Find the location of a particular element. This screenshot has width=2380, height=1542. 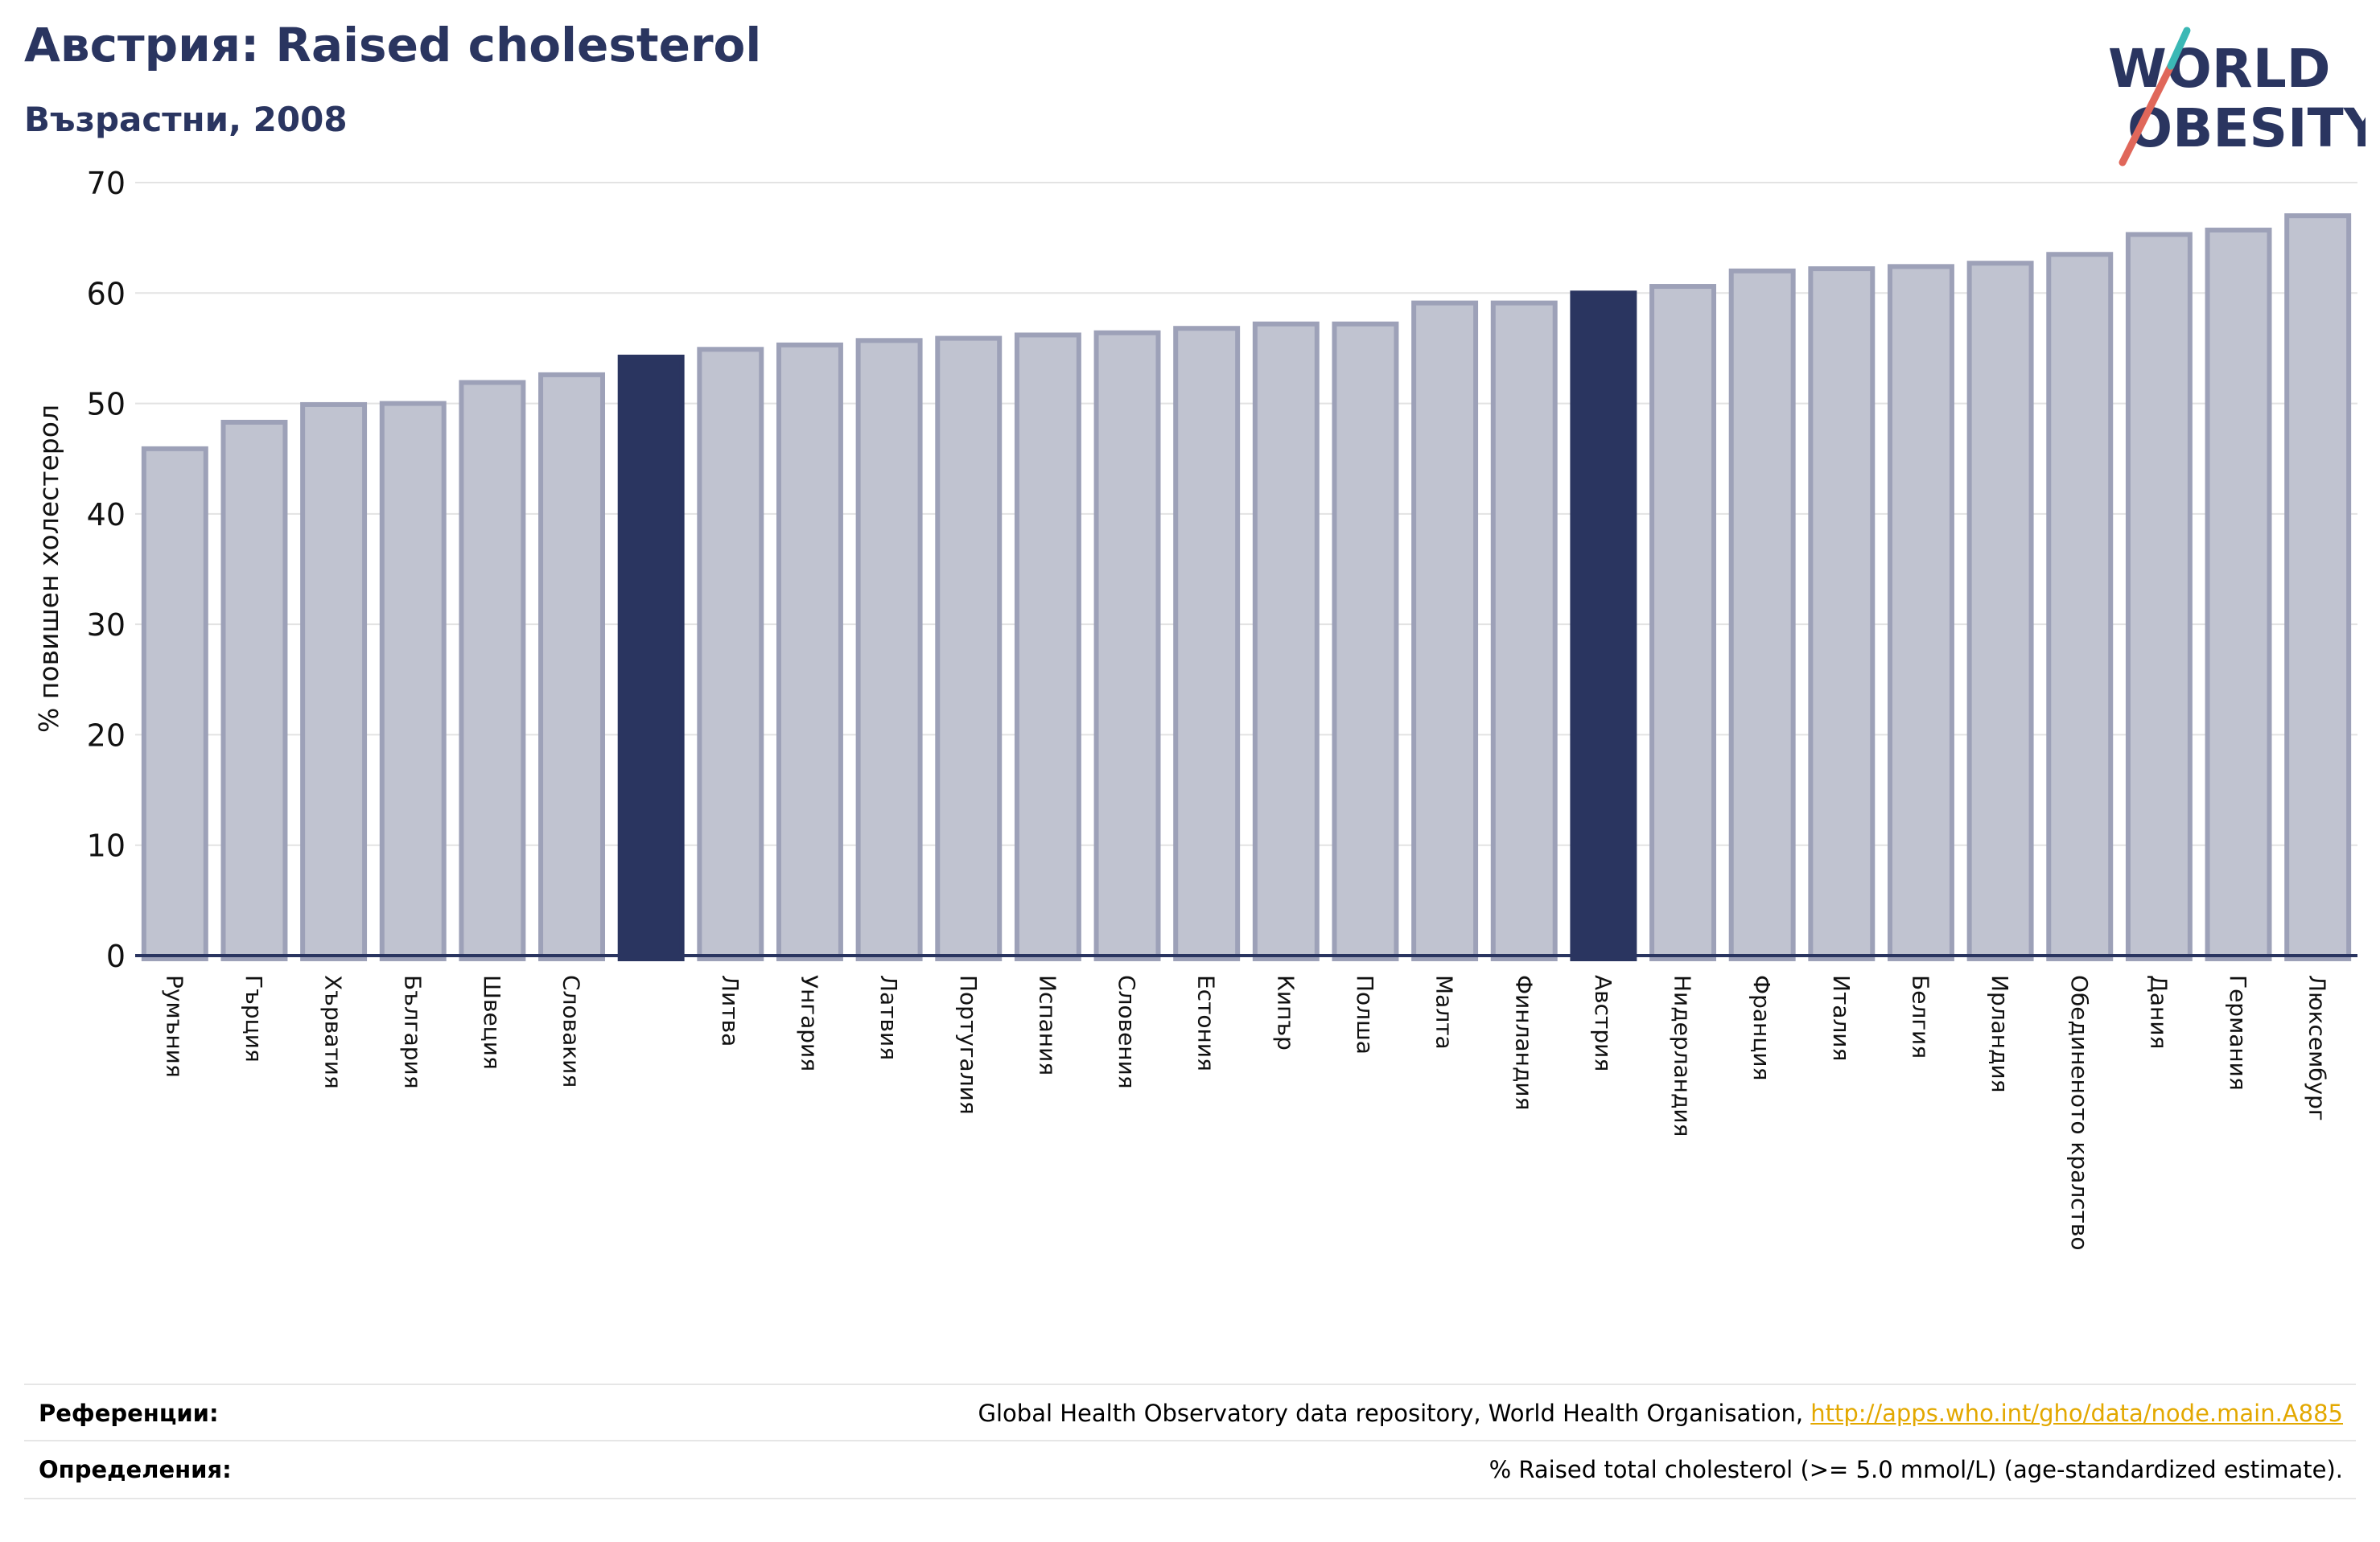

x-tick-label: Румъния is located at coordinates (174, 1026).